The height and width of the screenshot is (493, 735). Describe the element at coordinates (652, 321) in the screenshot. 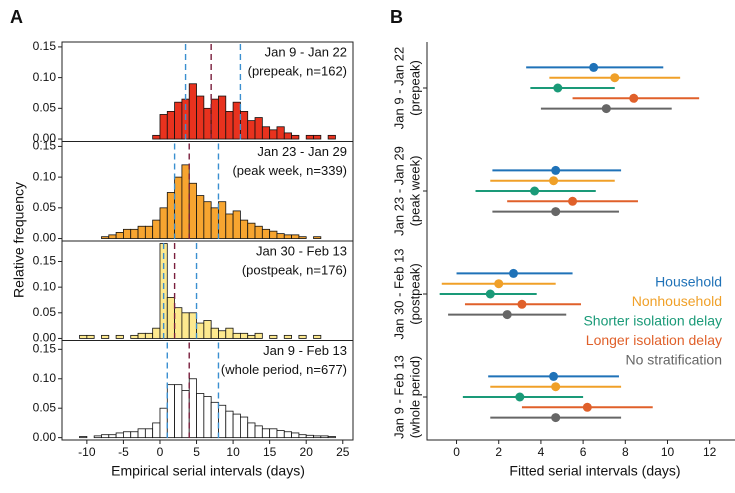

I see `legend-entry: Shorter isolation delay` at that location.